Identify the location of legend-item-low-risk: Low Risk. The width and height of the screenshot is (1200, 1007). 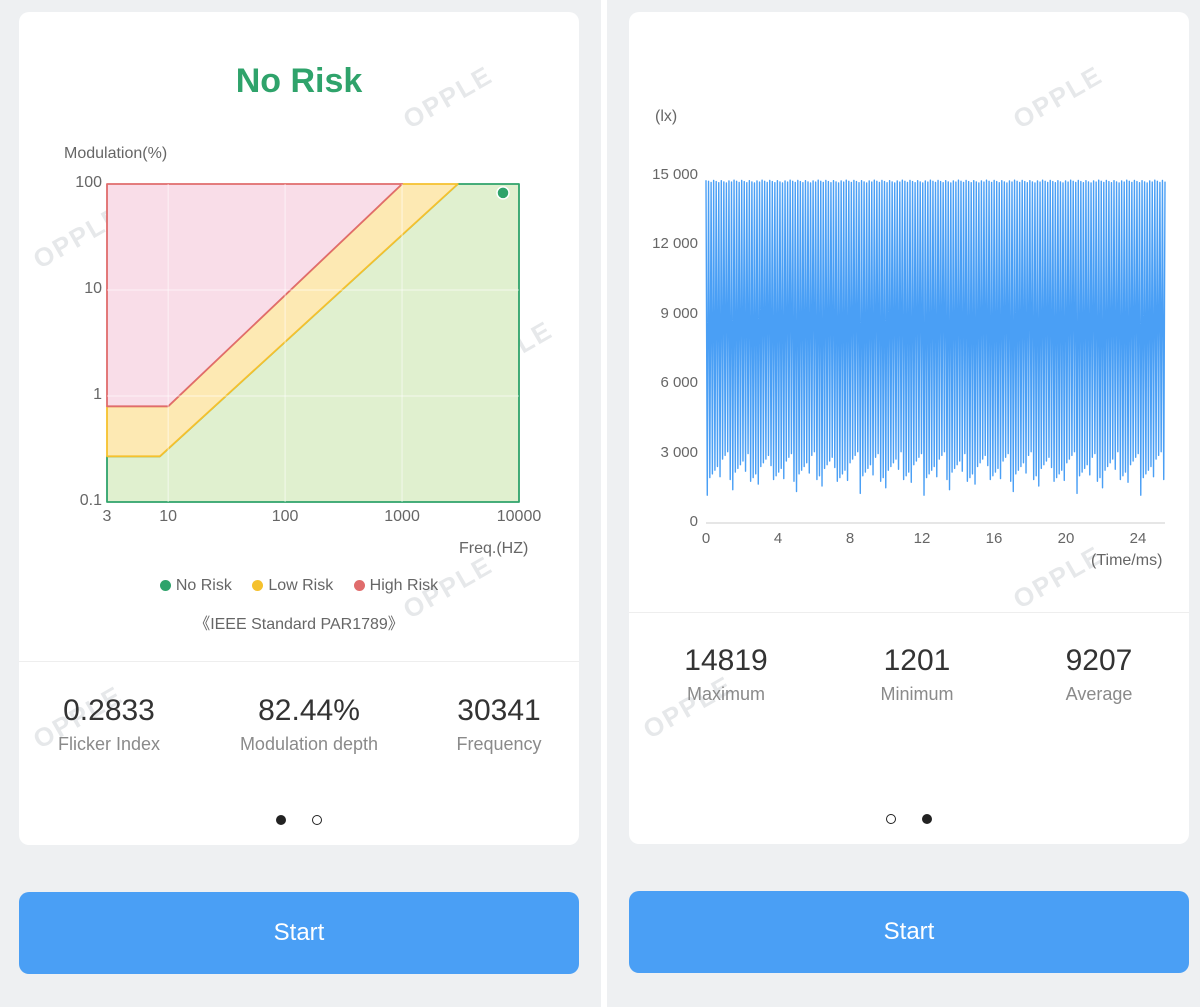
(292, 586).